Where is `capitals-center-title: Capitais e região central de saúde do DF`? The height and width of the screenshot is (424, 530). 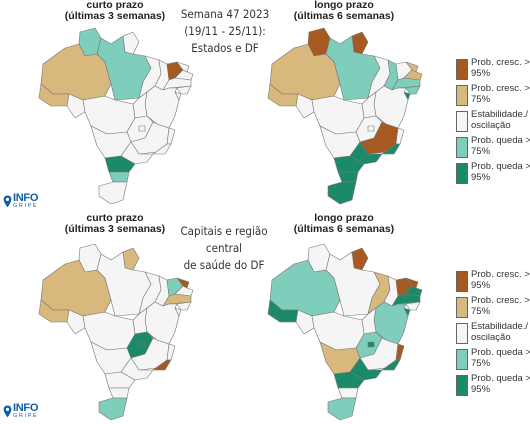 capitals-center-title: Capitais e região central de saúde do DF is located at coordinates (224, 248).